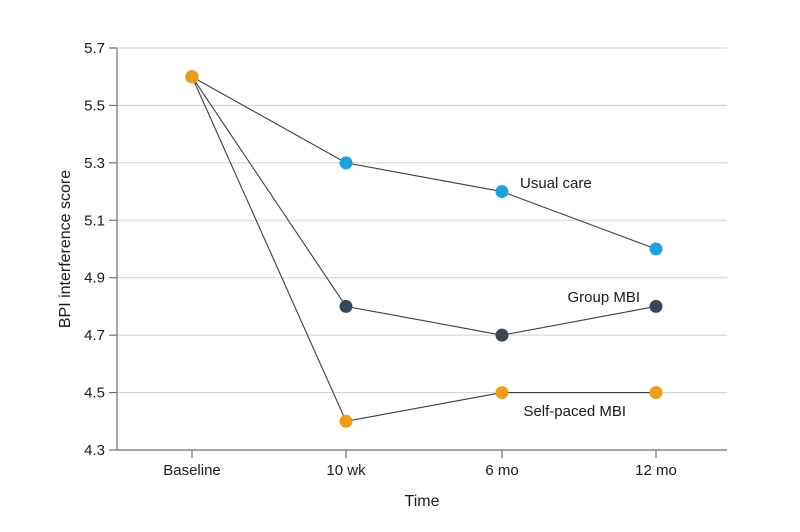 This screenshot has width=800, height=532. Describe the element at coordinates (94, 393) in the screenshot. I see `y-tick-label: 4.5` at that location.